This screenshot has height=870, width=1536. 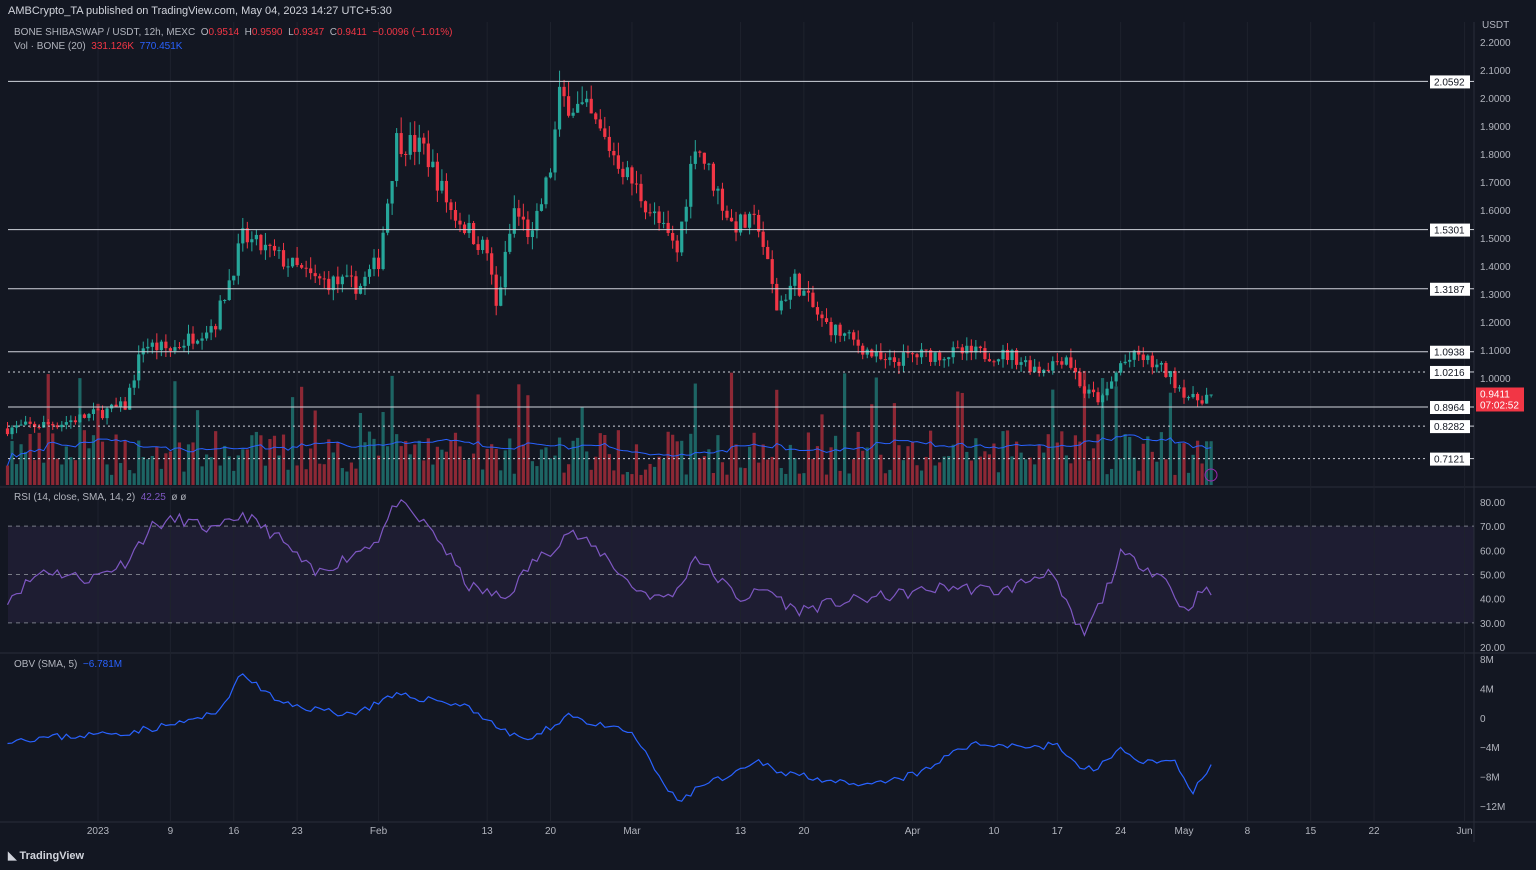 What do you see at coordinates (412, 32) in the screenshot?
I see `change-value: −0.0096 (−1.01%)` at bounding box center [412, 32].